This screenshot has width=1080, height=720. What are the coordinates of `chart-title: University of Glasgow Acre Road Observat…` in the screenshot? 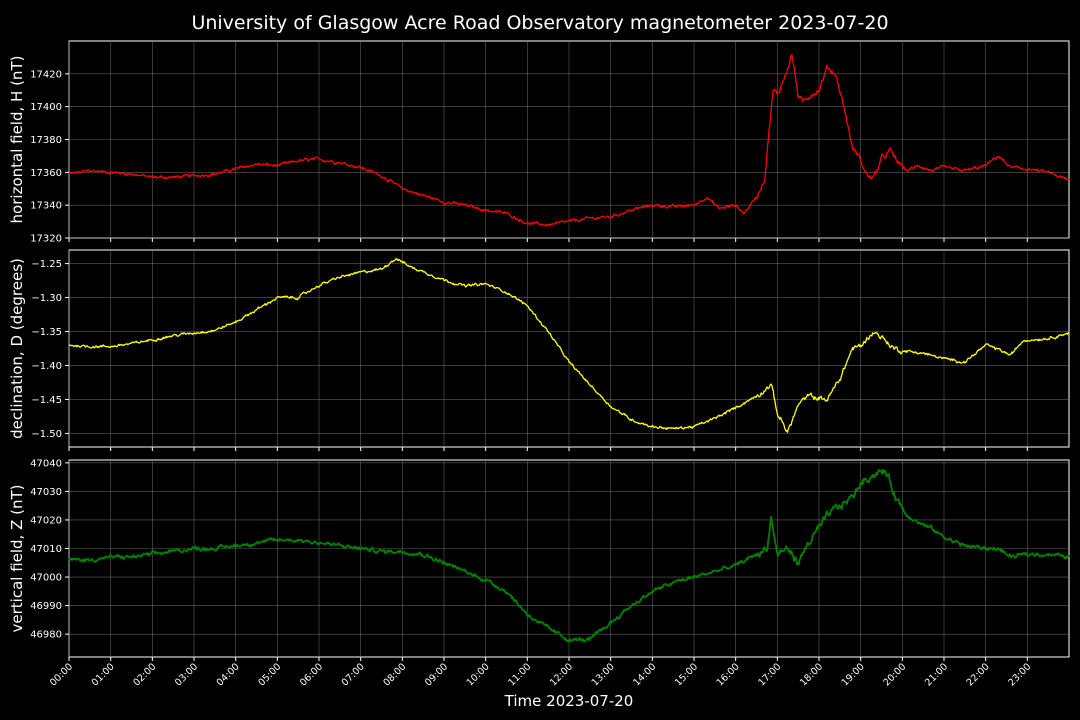 It's located at (539, 23).